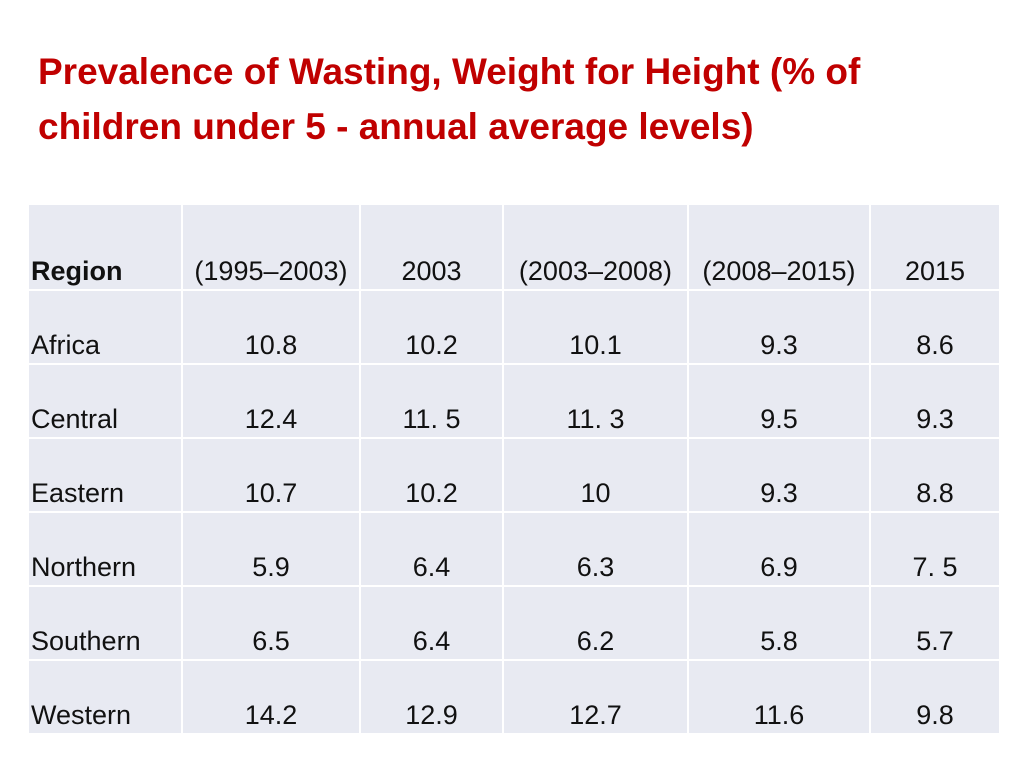 The width and height of the screenshot is (1024, 768). What do you see at coordinates (271, 247) in the screenshot?
I see `header-1995-2003: (1995–2003)` at bounding box center [271, 247].